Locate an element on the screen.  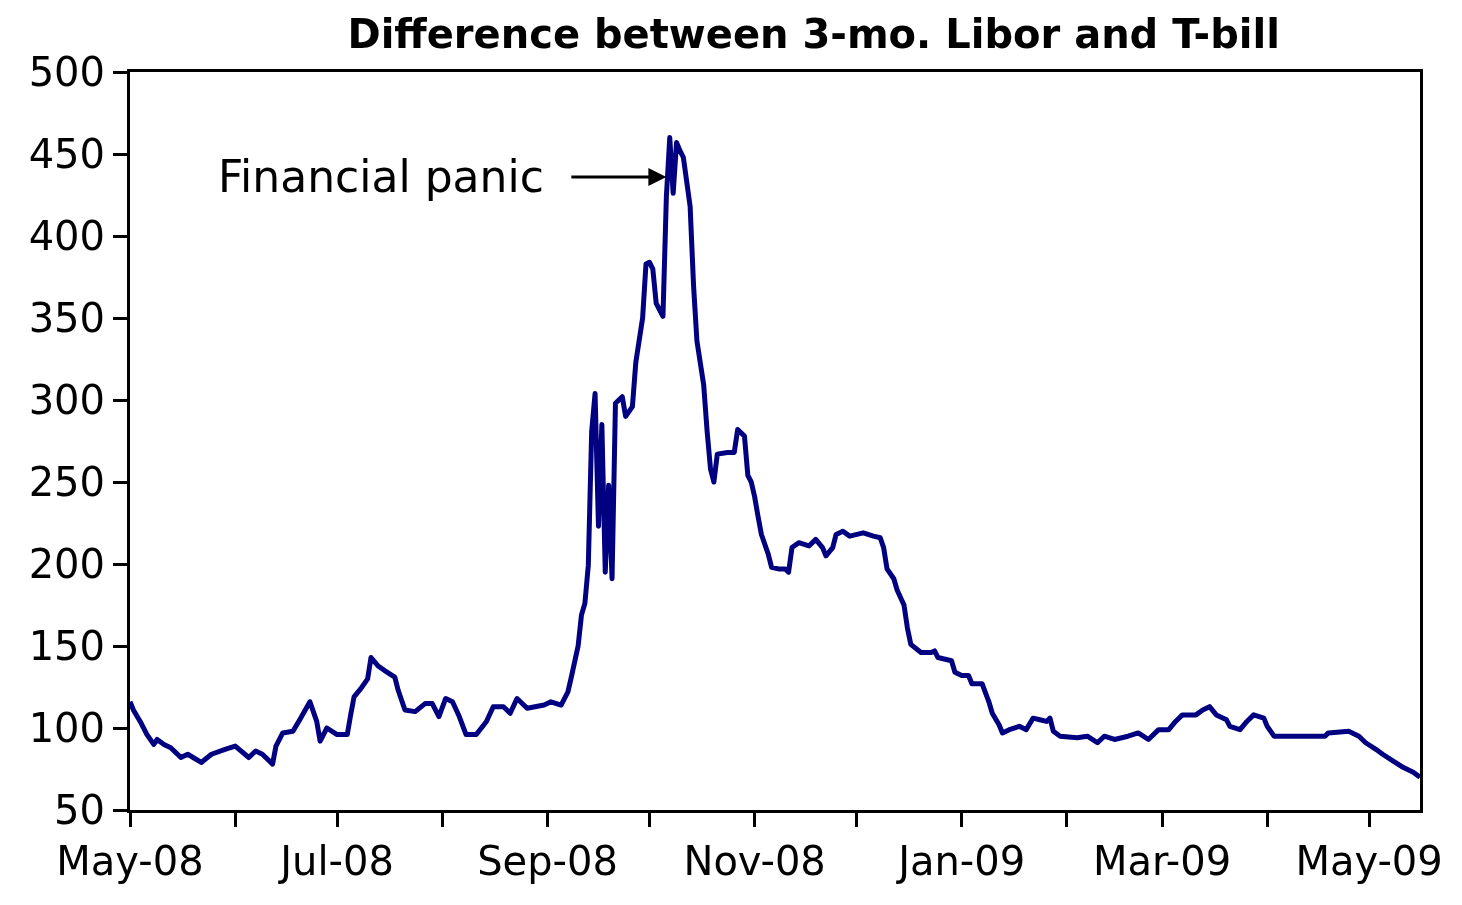
x-tick-label: Sep-08 is located at coordinates (547, 861).